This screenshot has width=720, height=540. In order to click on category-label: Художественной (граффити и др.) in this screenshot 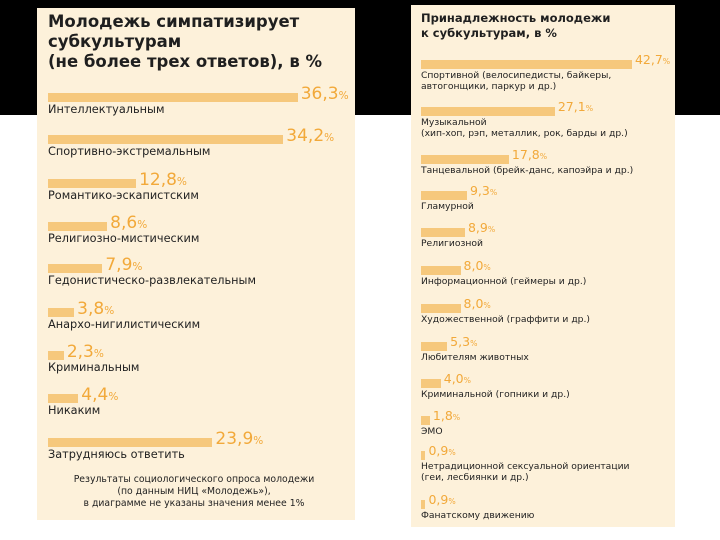, I will do `click(506, 319)`.